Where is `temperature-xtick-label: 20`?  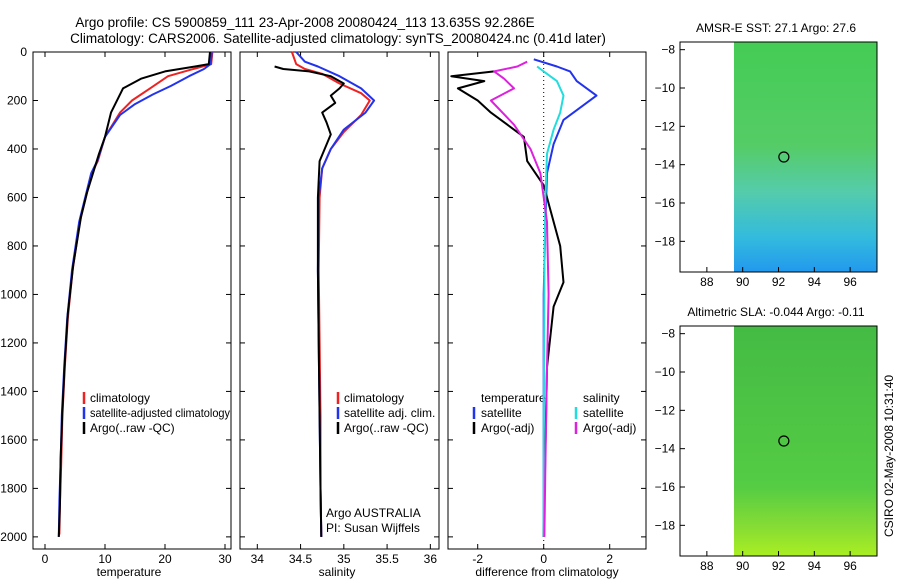
temperature-xtick-label: 20 is located at coordinates (165, 559).